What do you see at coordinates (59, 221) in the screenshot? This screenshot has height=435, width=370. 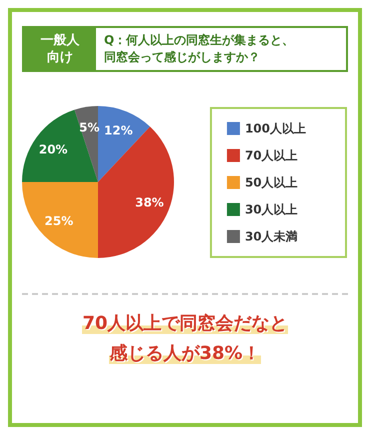 I see `data-label: 25%` at bounding box center [59, 221].